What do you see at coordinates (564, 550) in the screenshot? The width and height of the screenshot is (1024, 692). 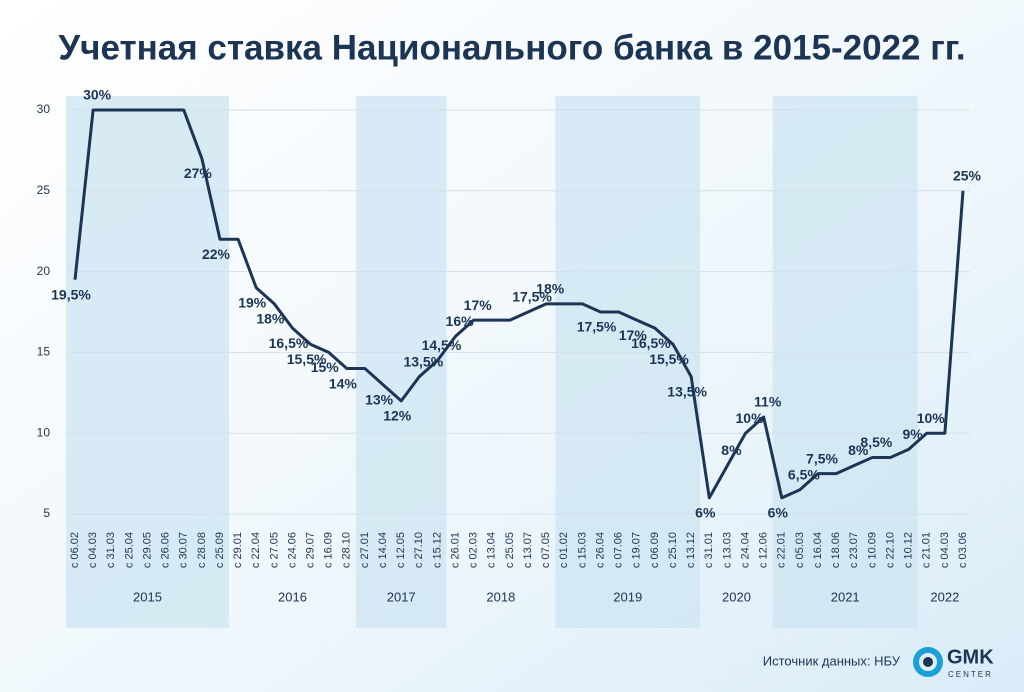 I see `x-tick-label: с 01.02` at bounding box center [564, 550].